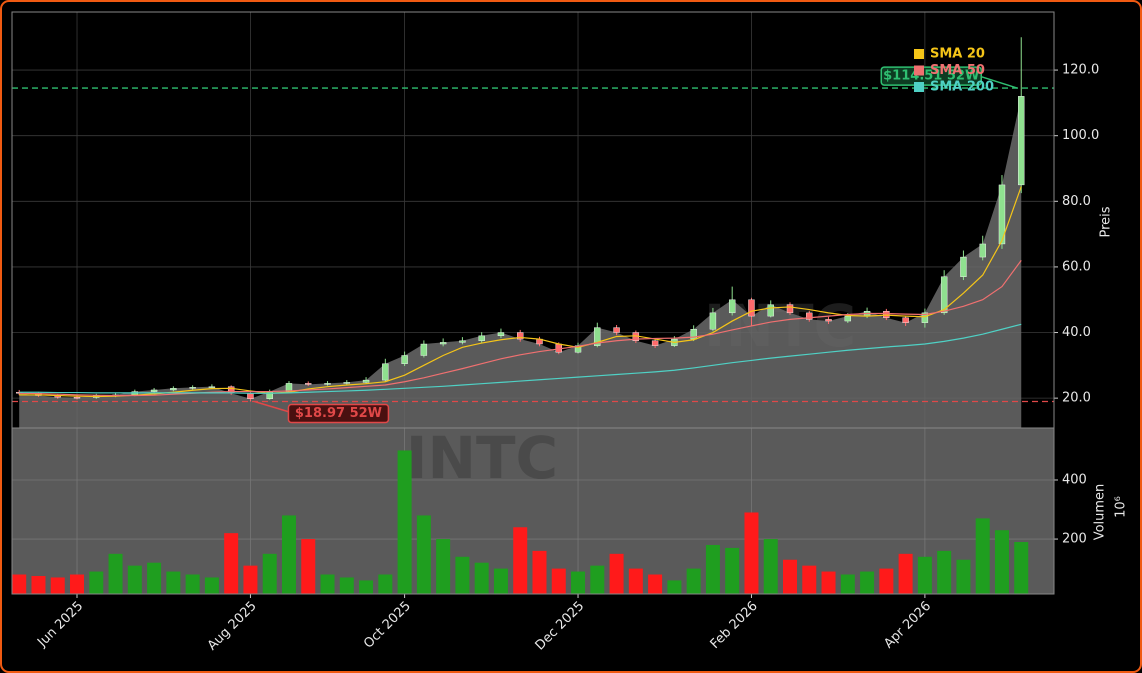  Describe the element at coordinates (1076, 266) in the screenshot. I see `y-tick-label: 60.0` at that location.